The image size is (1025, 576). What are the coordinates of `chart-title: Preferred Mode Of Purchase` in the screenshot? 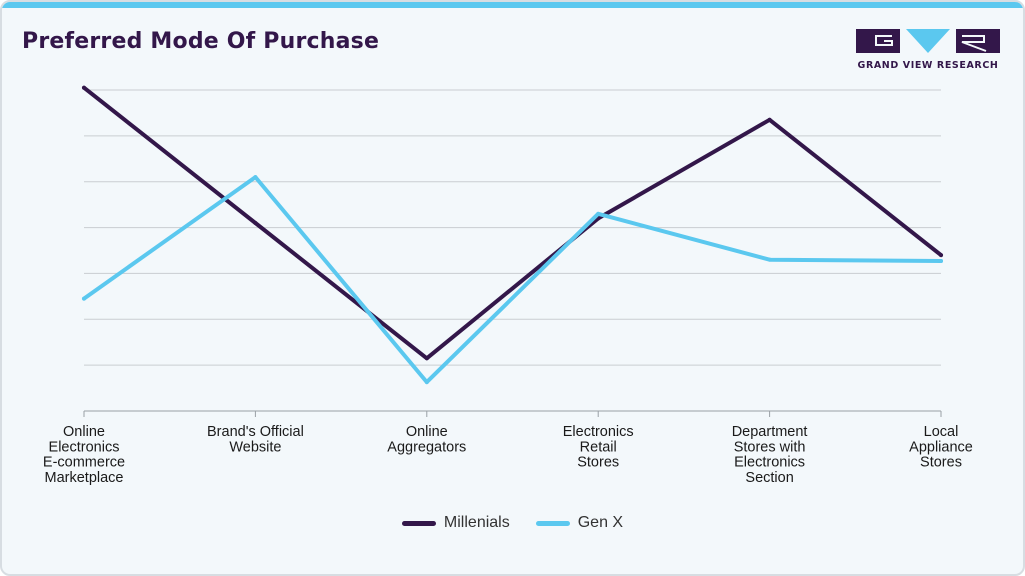 It's located at (201, 41).